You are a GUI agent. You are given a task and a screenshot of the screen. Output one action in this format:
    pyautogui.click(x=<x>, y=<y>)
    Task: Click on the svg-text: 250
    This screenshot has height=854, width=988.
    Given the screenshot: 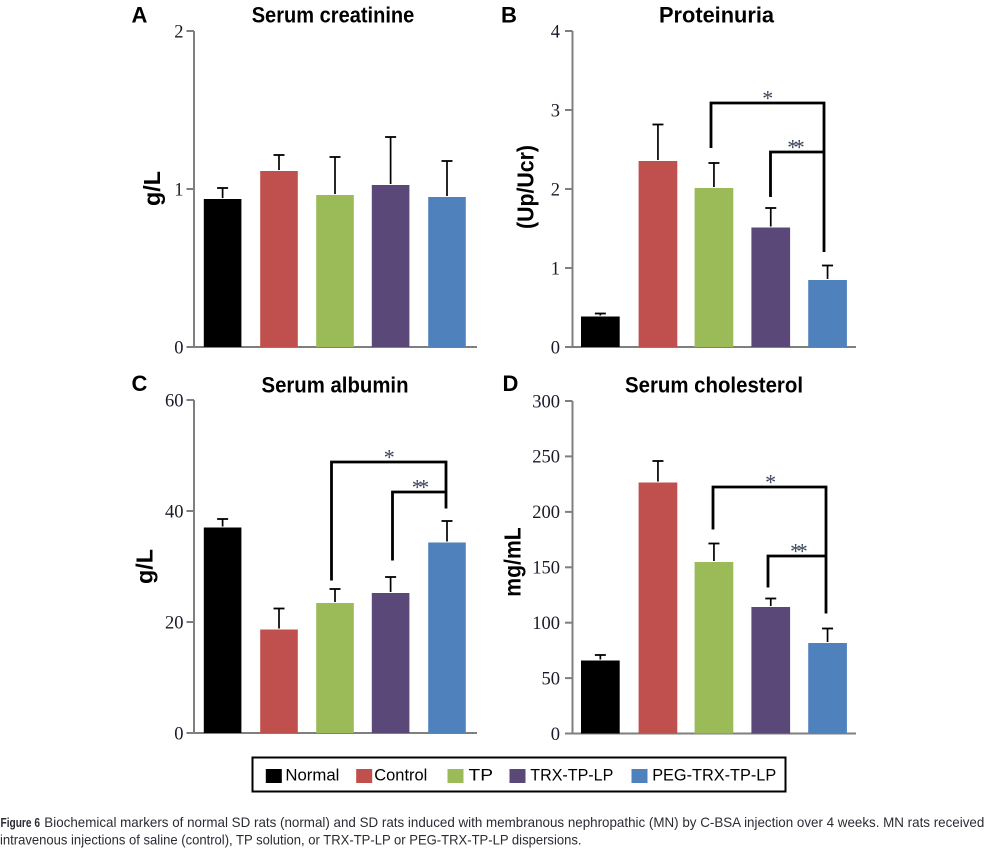 What is the action you would take?
    pyautogui.click(x=546, y=458)
    